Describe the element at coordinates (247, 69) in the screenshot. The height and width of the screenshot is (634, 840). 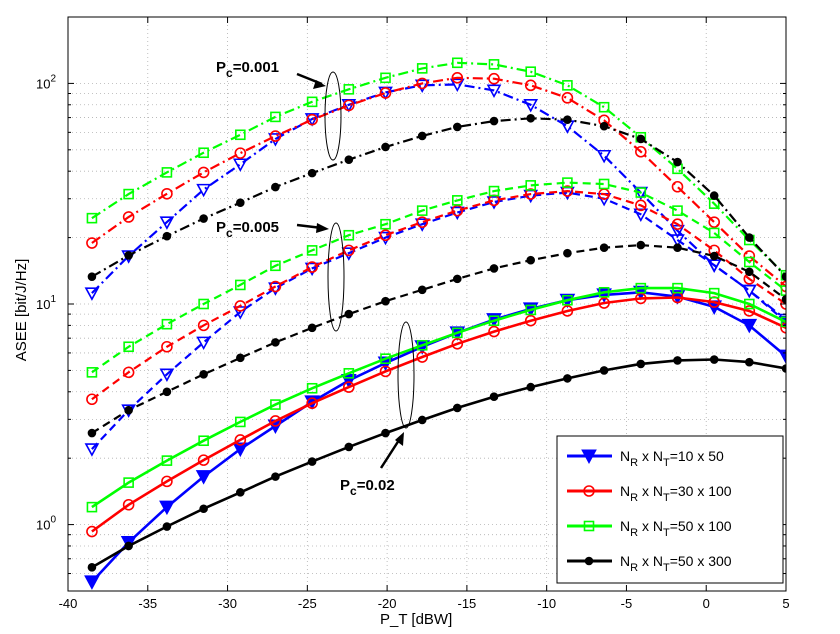
I see `pc-0.001-label: Pc=0.001` at that location.